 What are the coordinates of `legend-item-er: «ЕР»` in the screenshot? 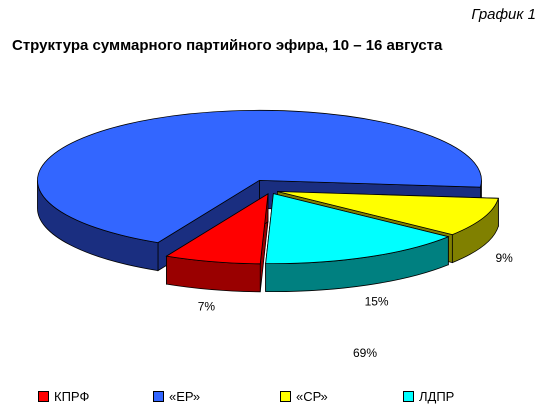 It's located at (176, 396).